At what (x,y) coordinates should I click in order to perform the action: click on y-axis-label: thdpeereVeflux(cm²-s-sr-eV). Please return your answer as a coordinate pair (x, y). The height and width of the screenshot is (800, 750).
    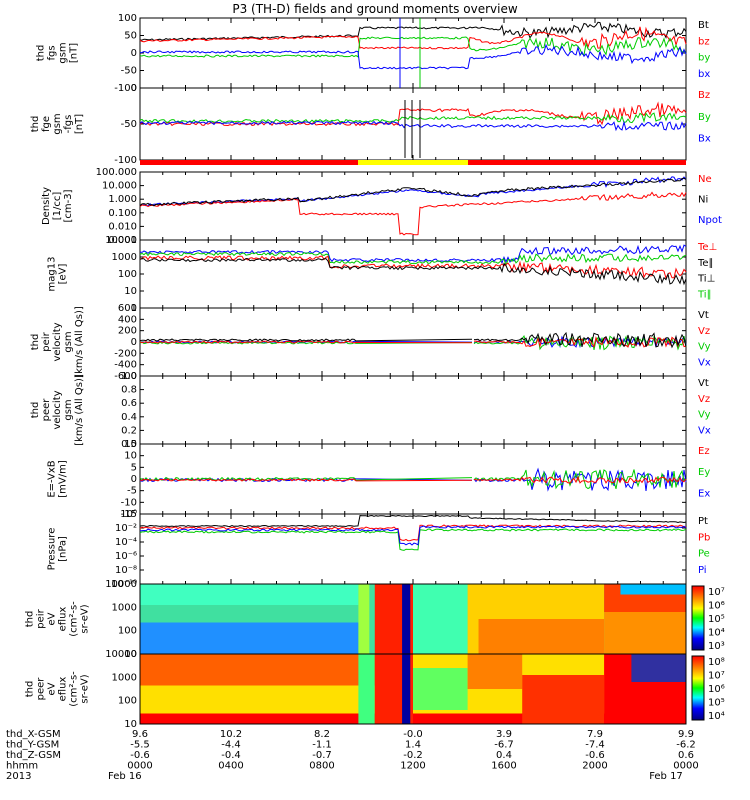
    Looking at the image, I should click on (58, 689).